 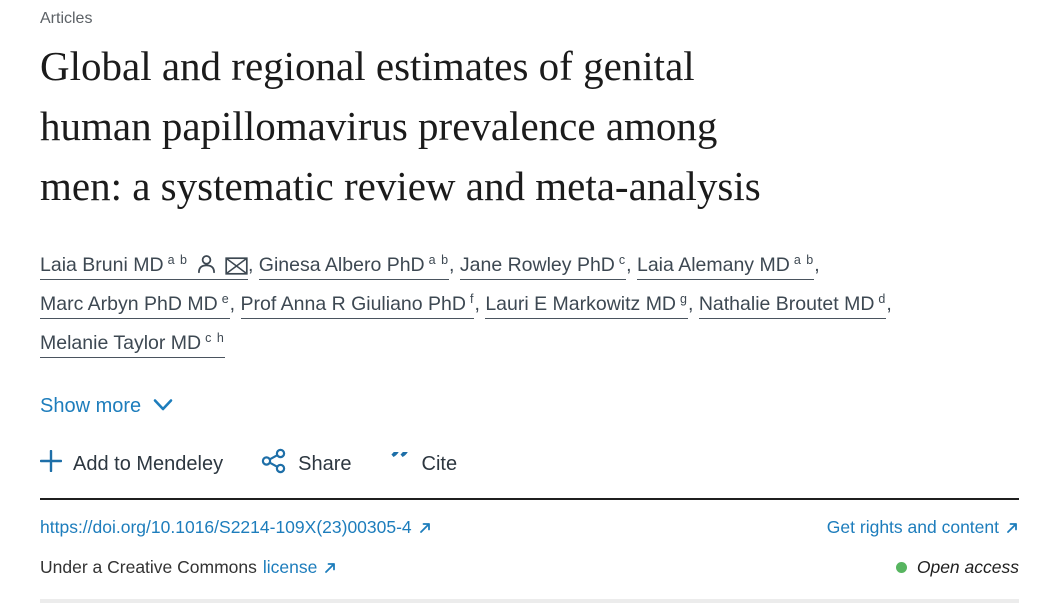 I want to click on title-line: Global and regional estimates of genital, so click(x=367, y=66).